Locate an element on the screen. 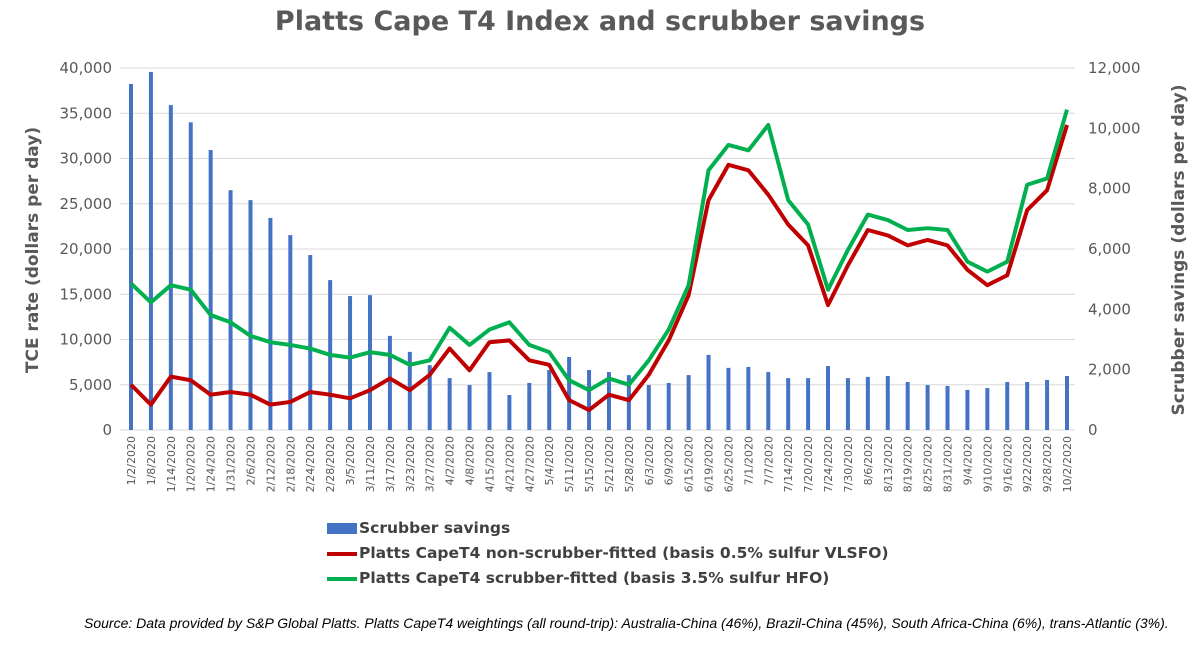 Image resolution: width=1200 pixels, height=660 pixels. x-tick-label: 6/9/2020 is located at coordinates (669, 460).